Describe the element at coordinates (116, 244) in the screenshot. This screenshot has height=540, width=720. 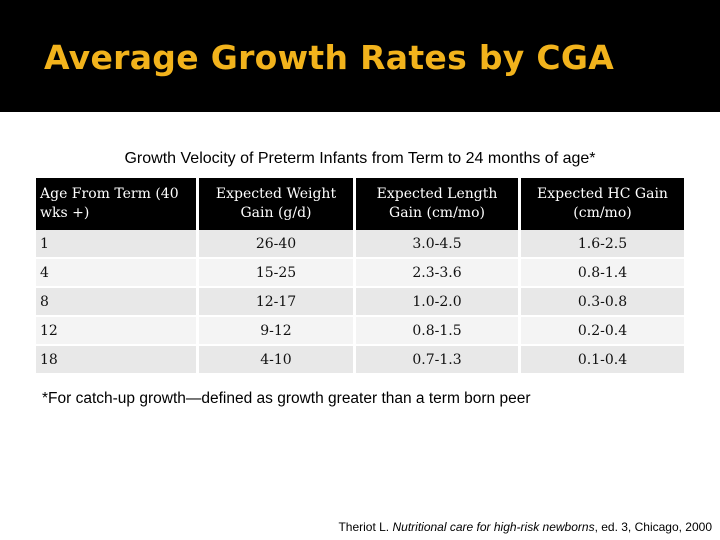
I see `cell-age: 1` at that location.